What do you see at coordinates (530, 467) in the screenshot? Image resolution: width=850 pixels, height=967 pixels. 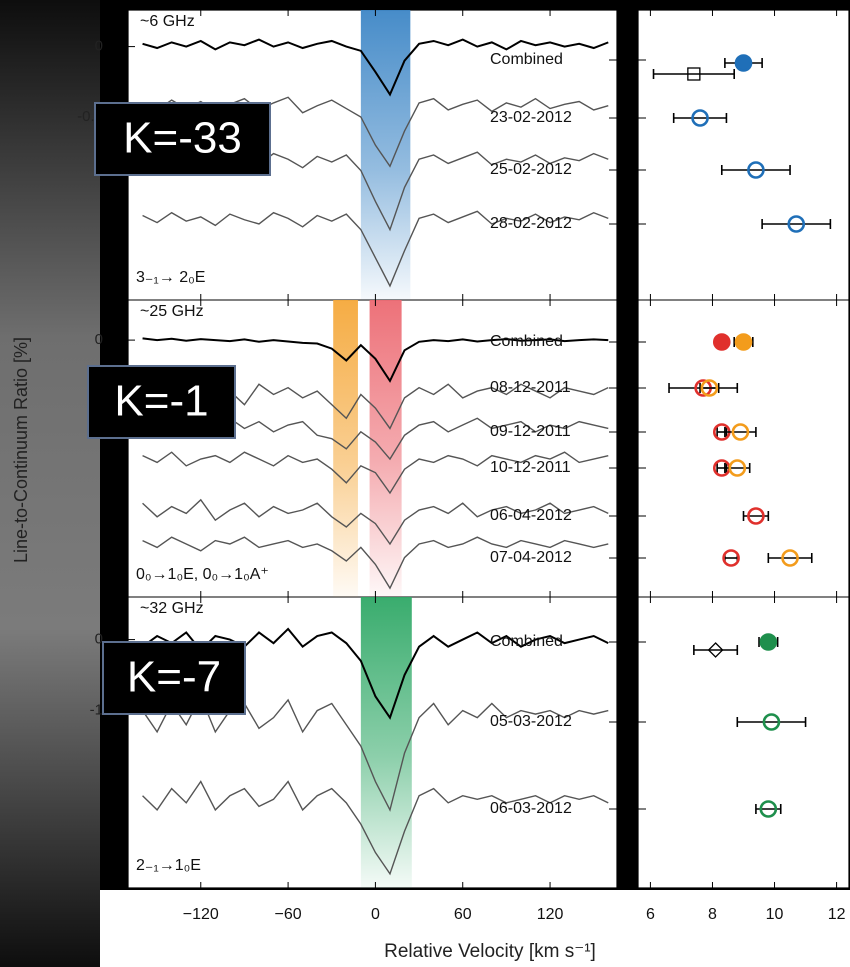 I see `series-label: 10-12-2011` at bounding box center [530, 467].